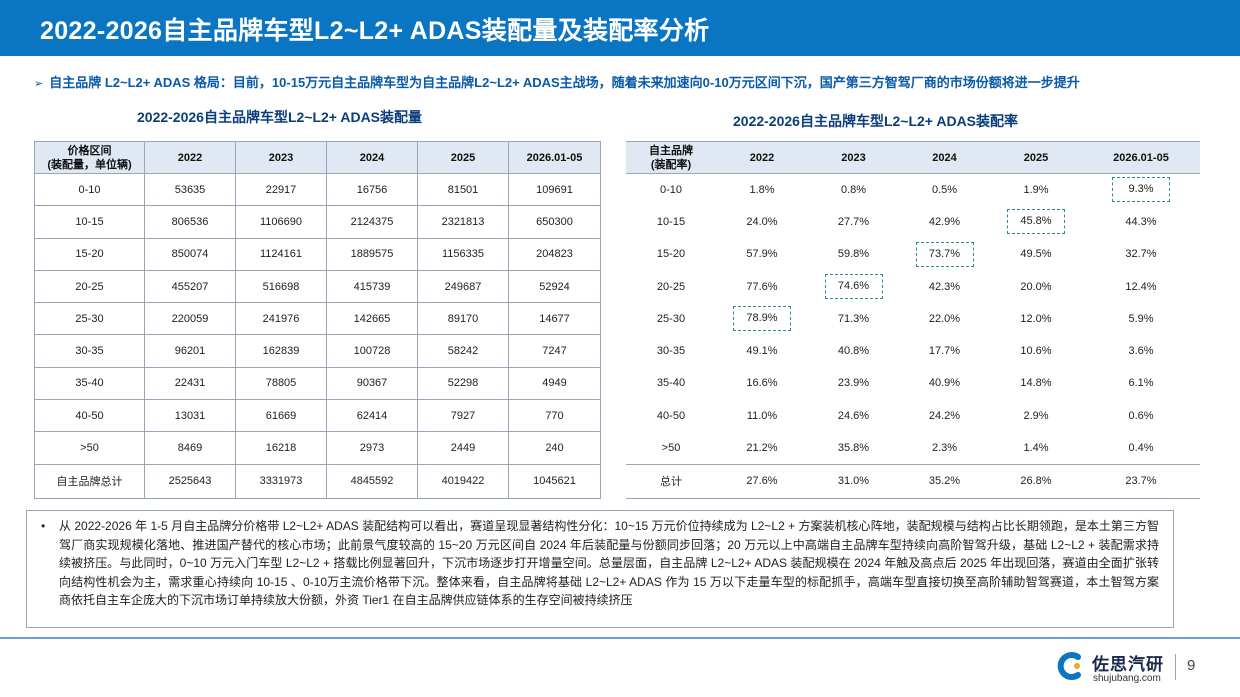 The width and height of the screenshot is (1240, 697). What do you see at coordinates (853, 415) in the screenshot?
I see `table-cell: 24.6%` at bounding box center [853, 415].